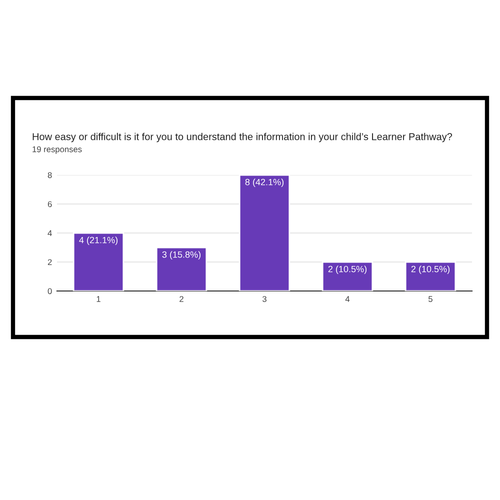 The image size is (500, 500). What do you see at coordinates (181, 255) in the screenshot?
I see `data-label: 3 (15.8%)` at bounding box center [181, 255].